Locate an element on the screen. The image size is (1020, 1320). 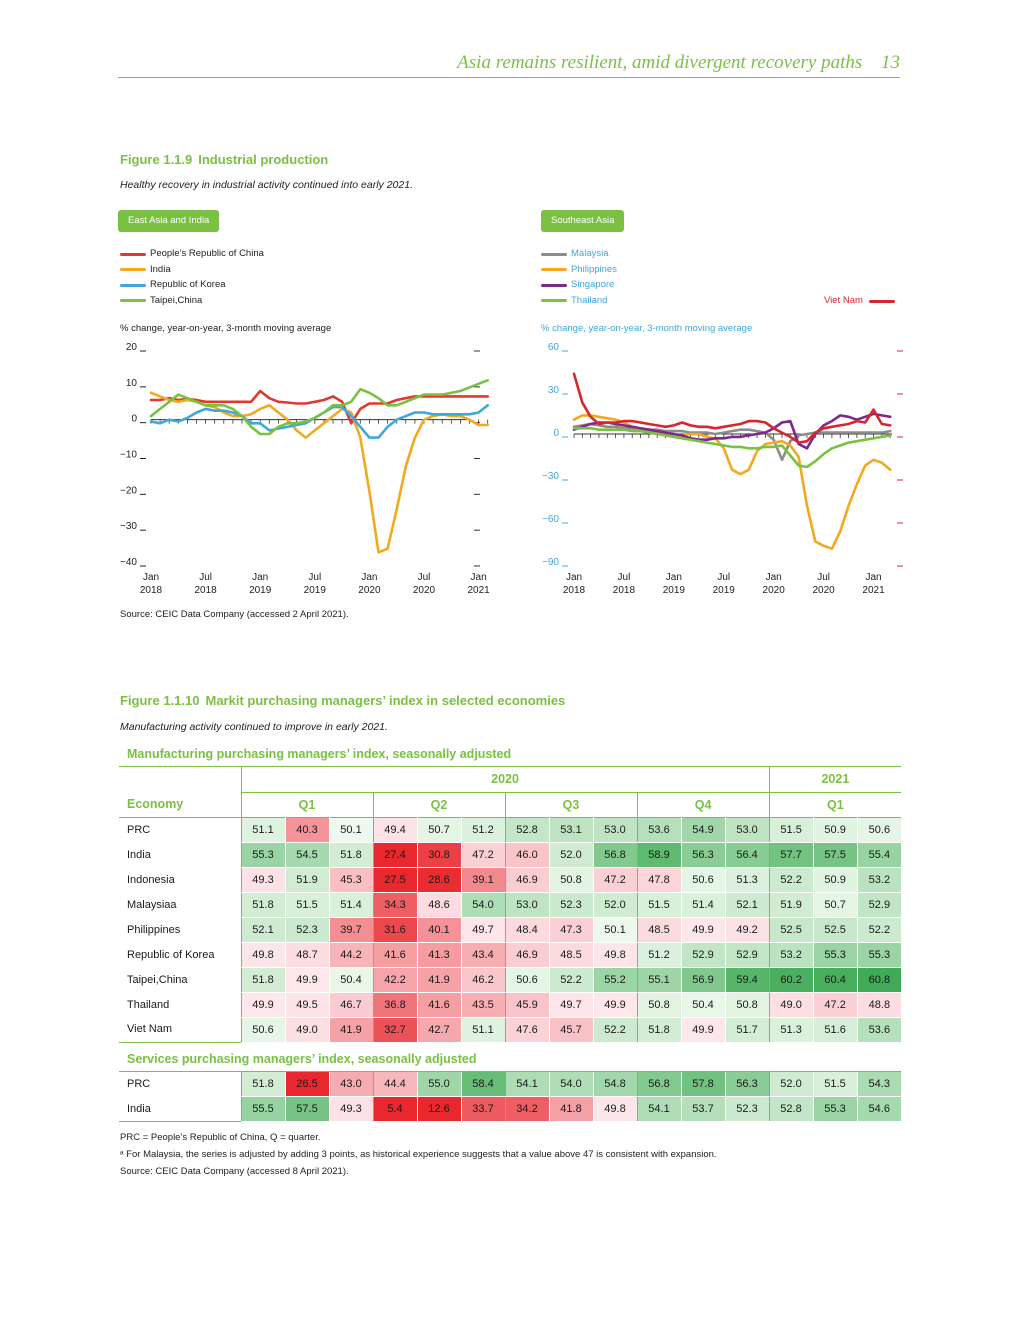
legend-item-singapore: Singapore is located at coordinates (579, 285).